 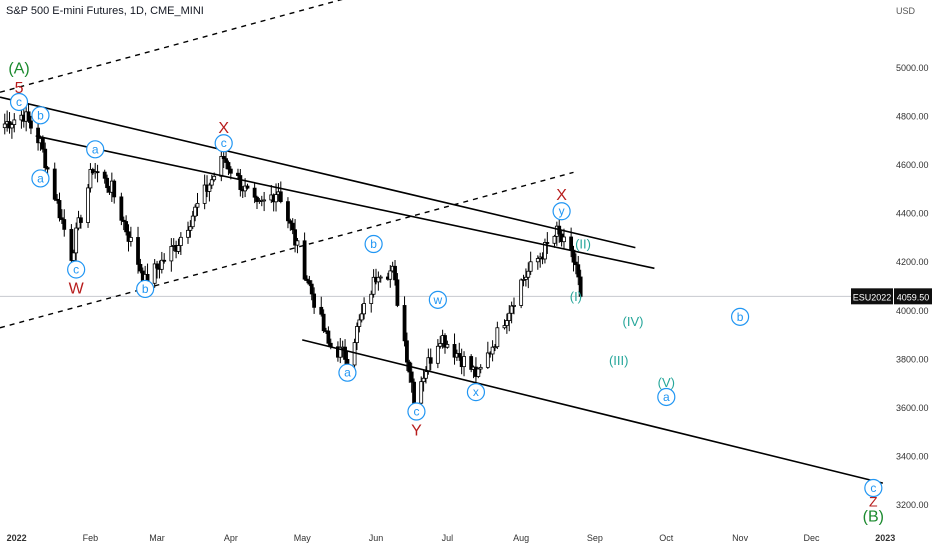 I want to click on price-tick-label: 4000.00, so click(x=912, y=311).